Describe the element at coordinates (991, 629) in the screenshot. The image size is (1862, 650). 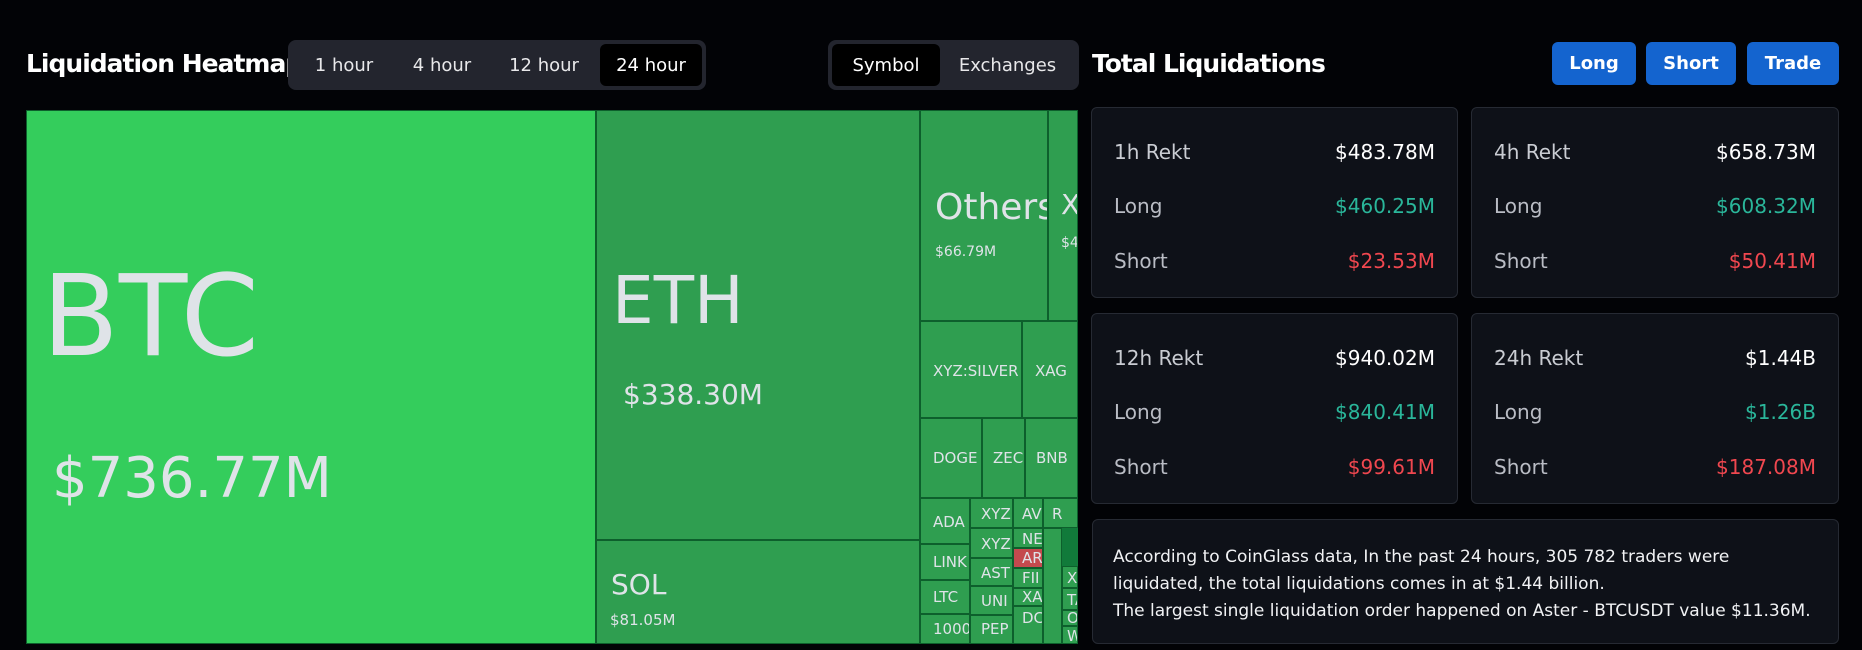
I see `treemap-tile-pep: PEP` at that location.